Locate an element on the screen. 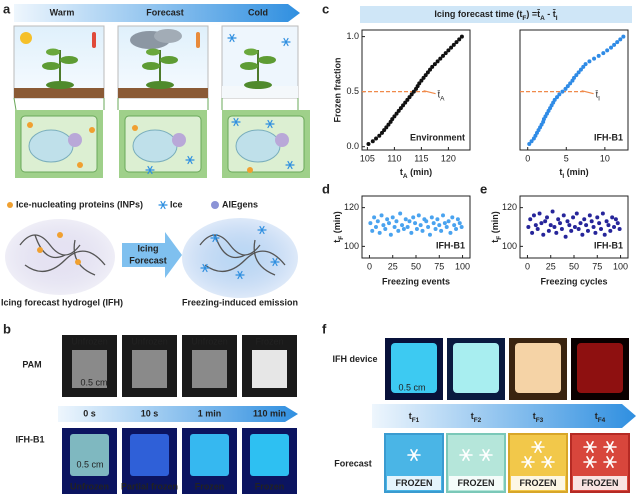  time-label-part: F3 is located at coordinates (540, 420).